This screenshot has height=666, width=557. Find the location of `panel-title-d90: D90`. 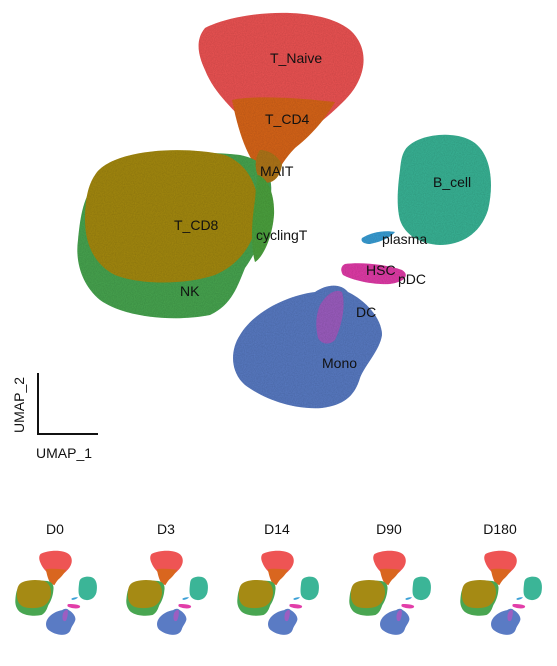

panel-title-d90: D90 is located at coordinates (389, 529).